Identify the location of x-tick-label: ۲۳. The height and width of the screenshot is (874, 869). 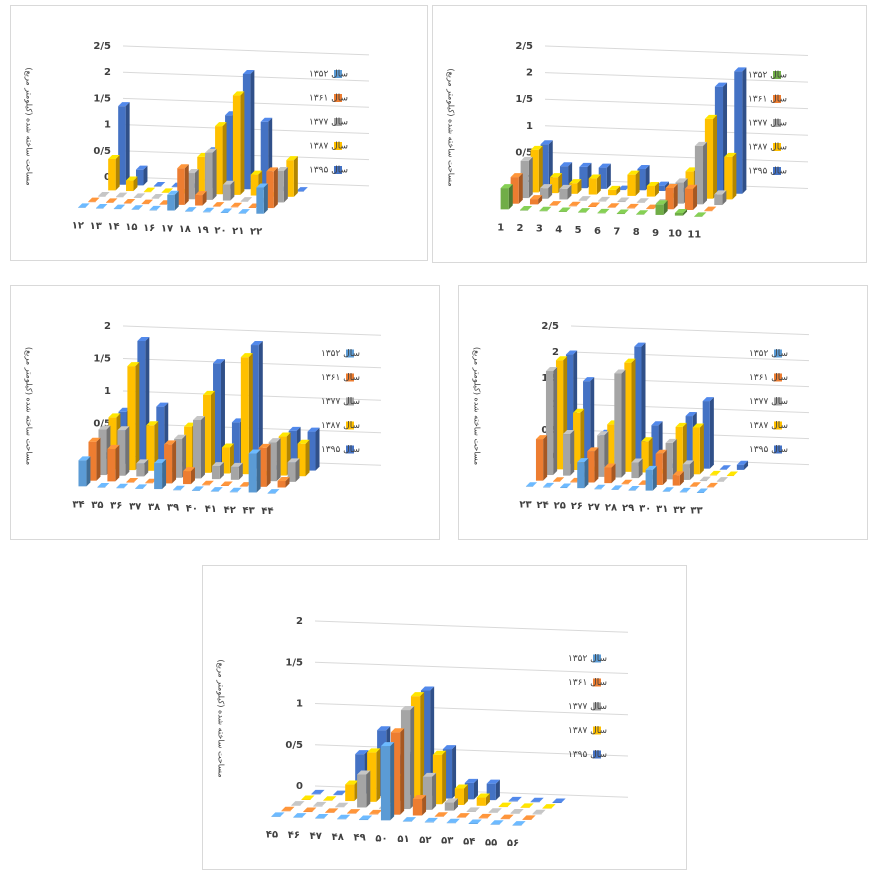
(525, 504).